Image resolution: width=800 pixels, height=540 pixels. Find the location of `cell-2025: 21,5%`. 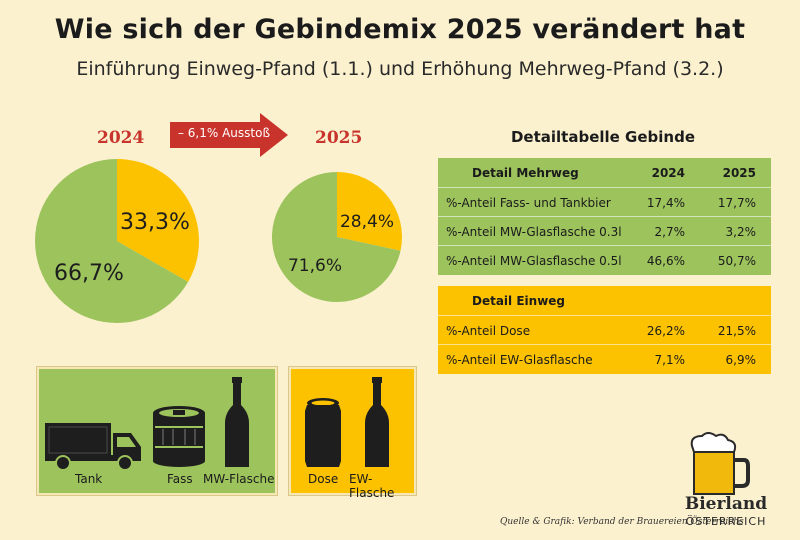

cell-2025: 21,5% is located at coordinates (736, 331).